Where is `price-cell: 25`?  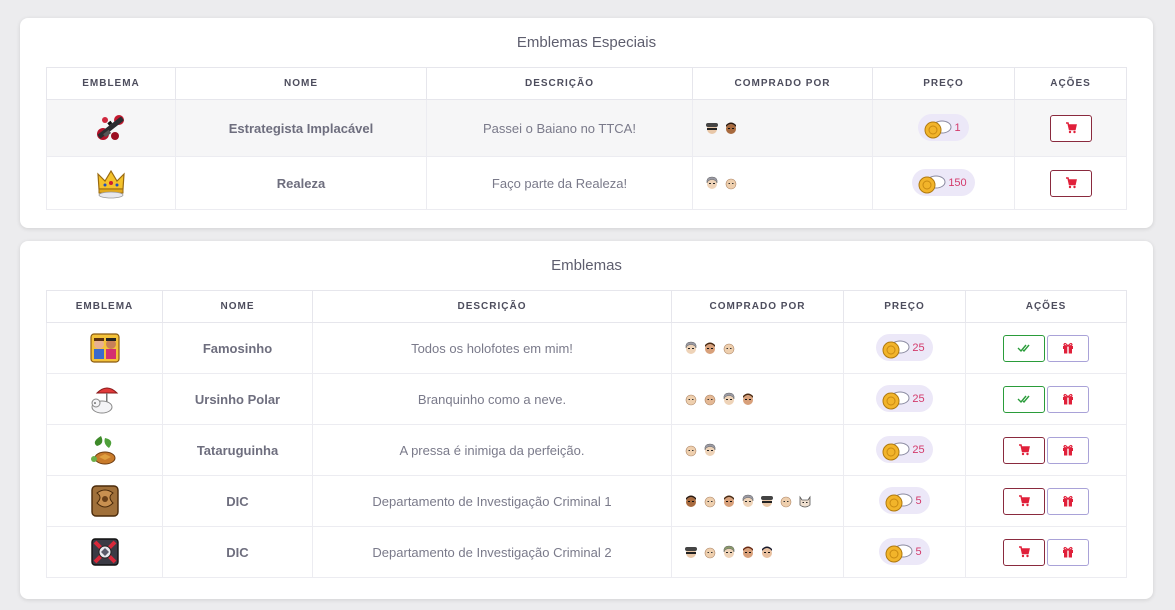
price-cell: 25 is located at coordinates (904, 399).